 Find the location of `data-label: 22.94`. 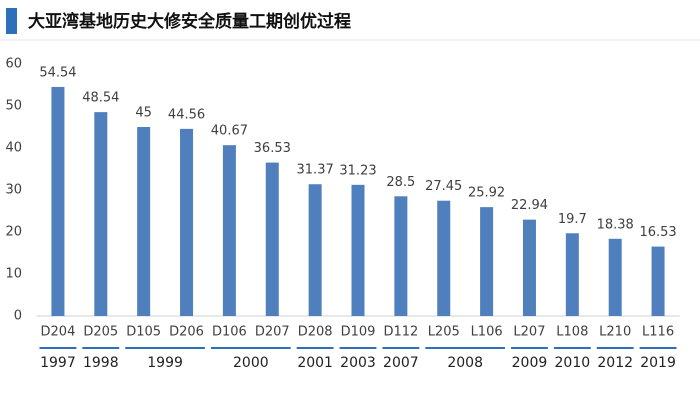

data-label: 22.94 is located at coordinates (529, 205).